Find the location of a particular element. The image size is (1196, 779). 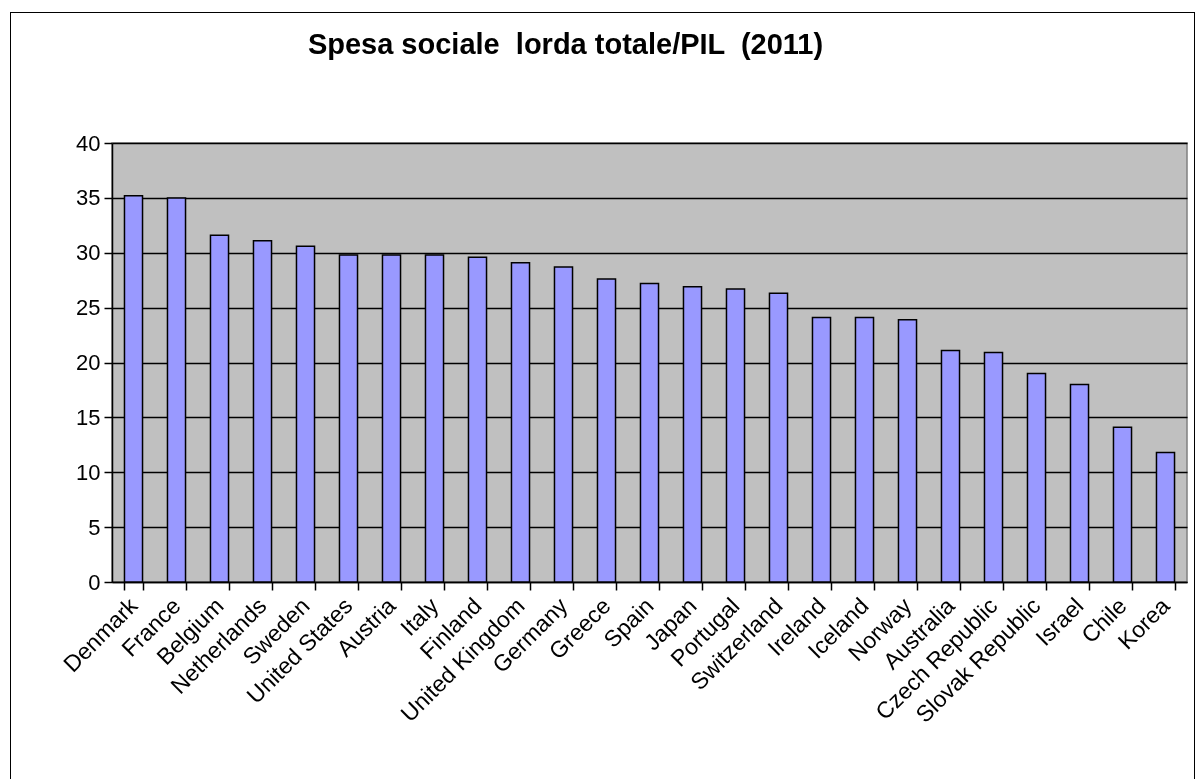

y-tick-label: 15 is located at coordinates (88, 417).